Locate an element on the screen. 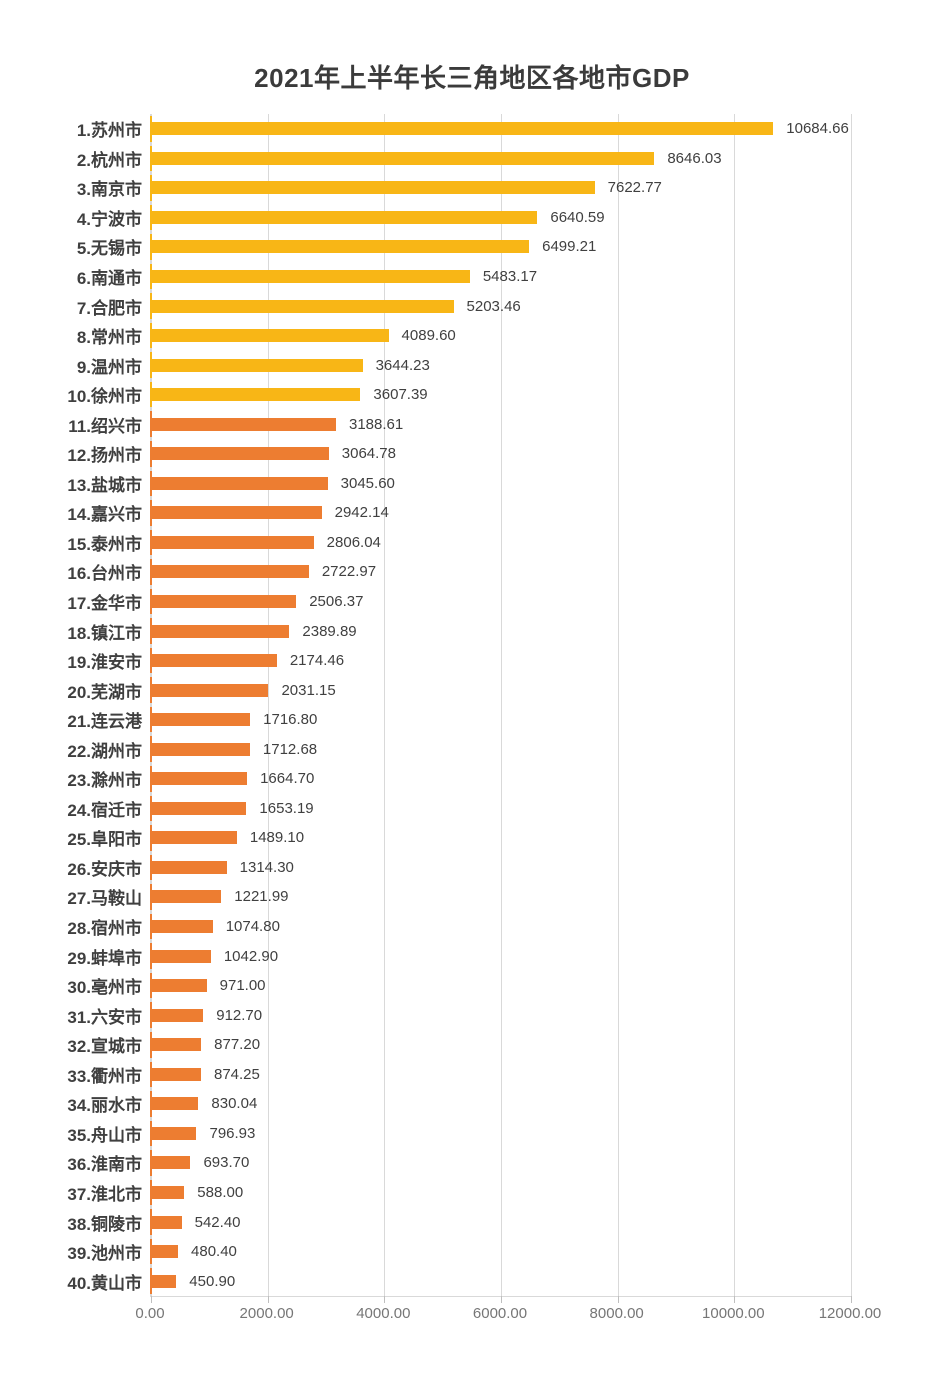 This screenshot has width=944, height=1391. category-label: 8.常州市 is located at coordinates (109, 338).